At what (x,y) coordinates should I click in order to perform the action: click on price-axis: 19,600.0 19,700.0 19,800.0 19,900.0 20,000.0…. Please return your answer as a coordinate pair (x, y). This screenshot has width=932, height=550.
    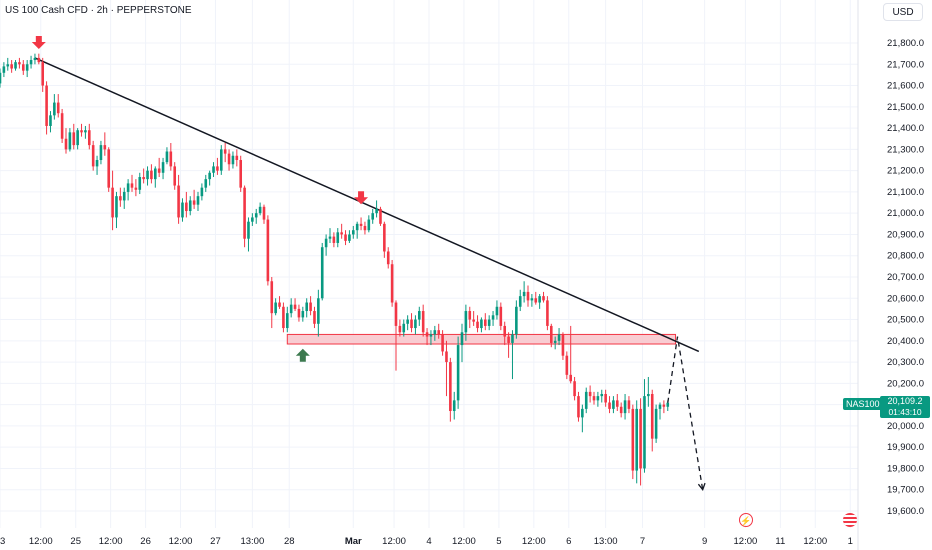
    Looking at the image, I should click on (890, 275).